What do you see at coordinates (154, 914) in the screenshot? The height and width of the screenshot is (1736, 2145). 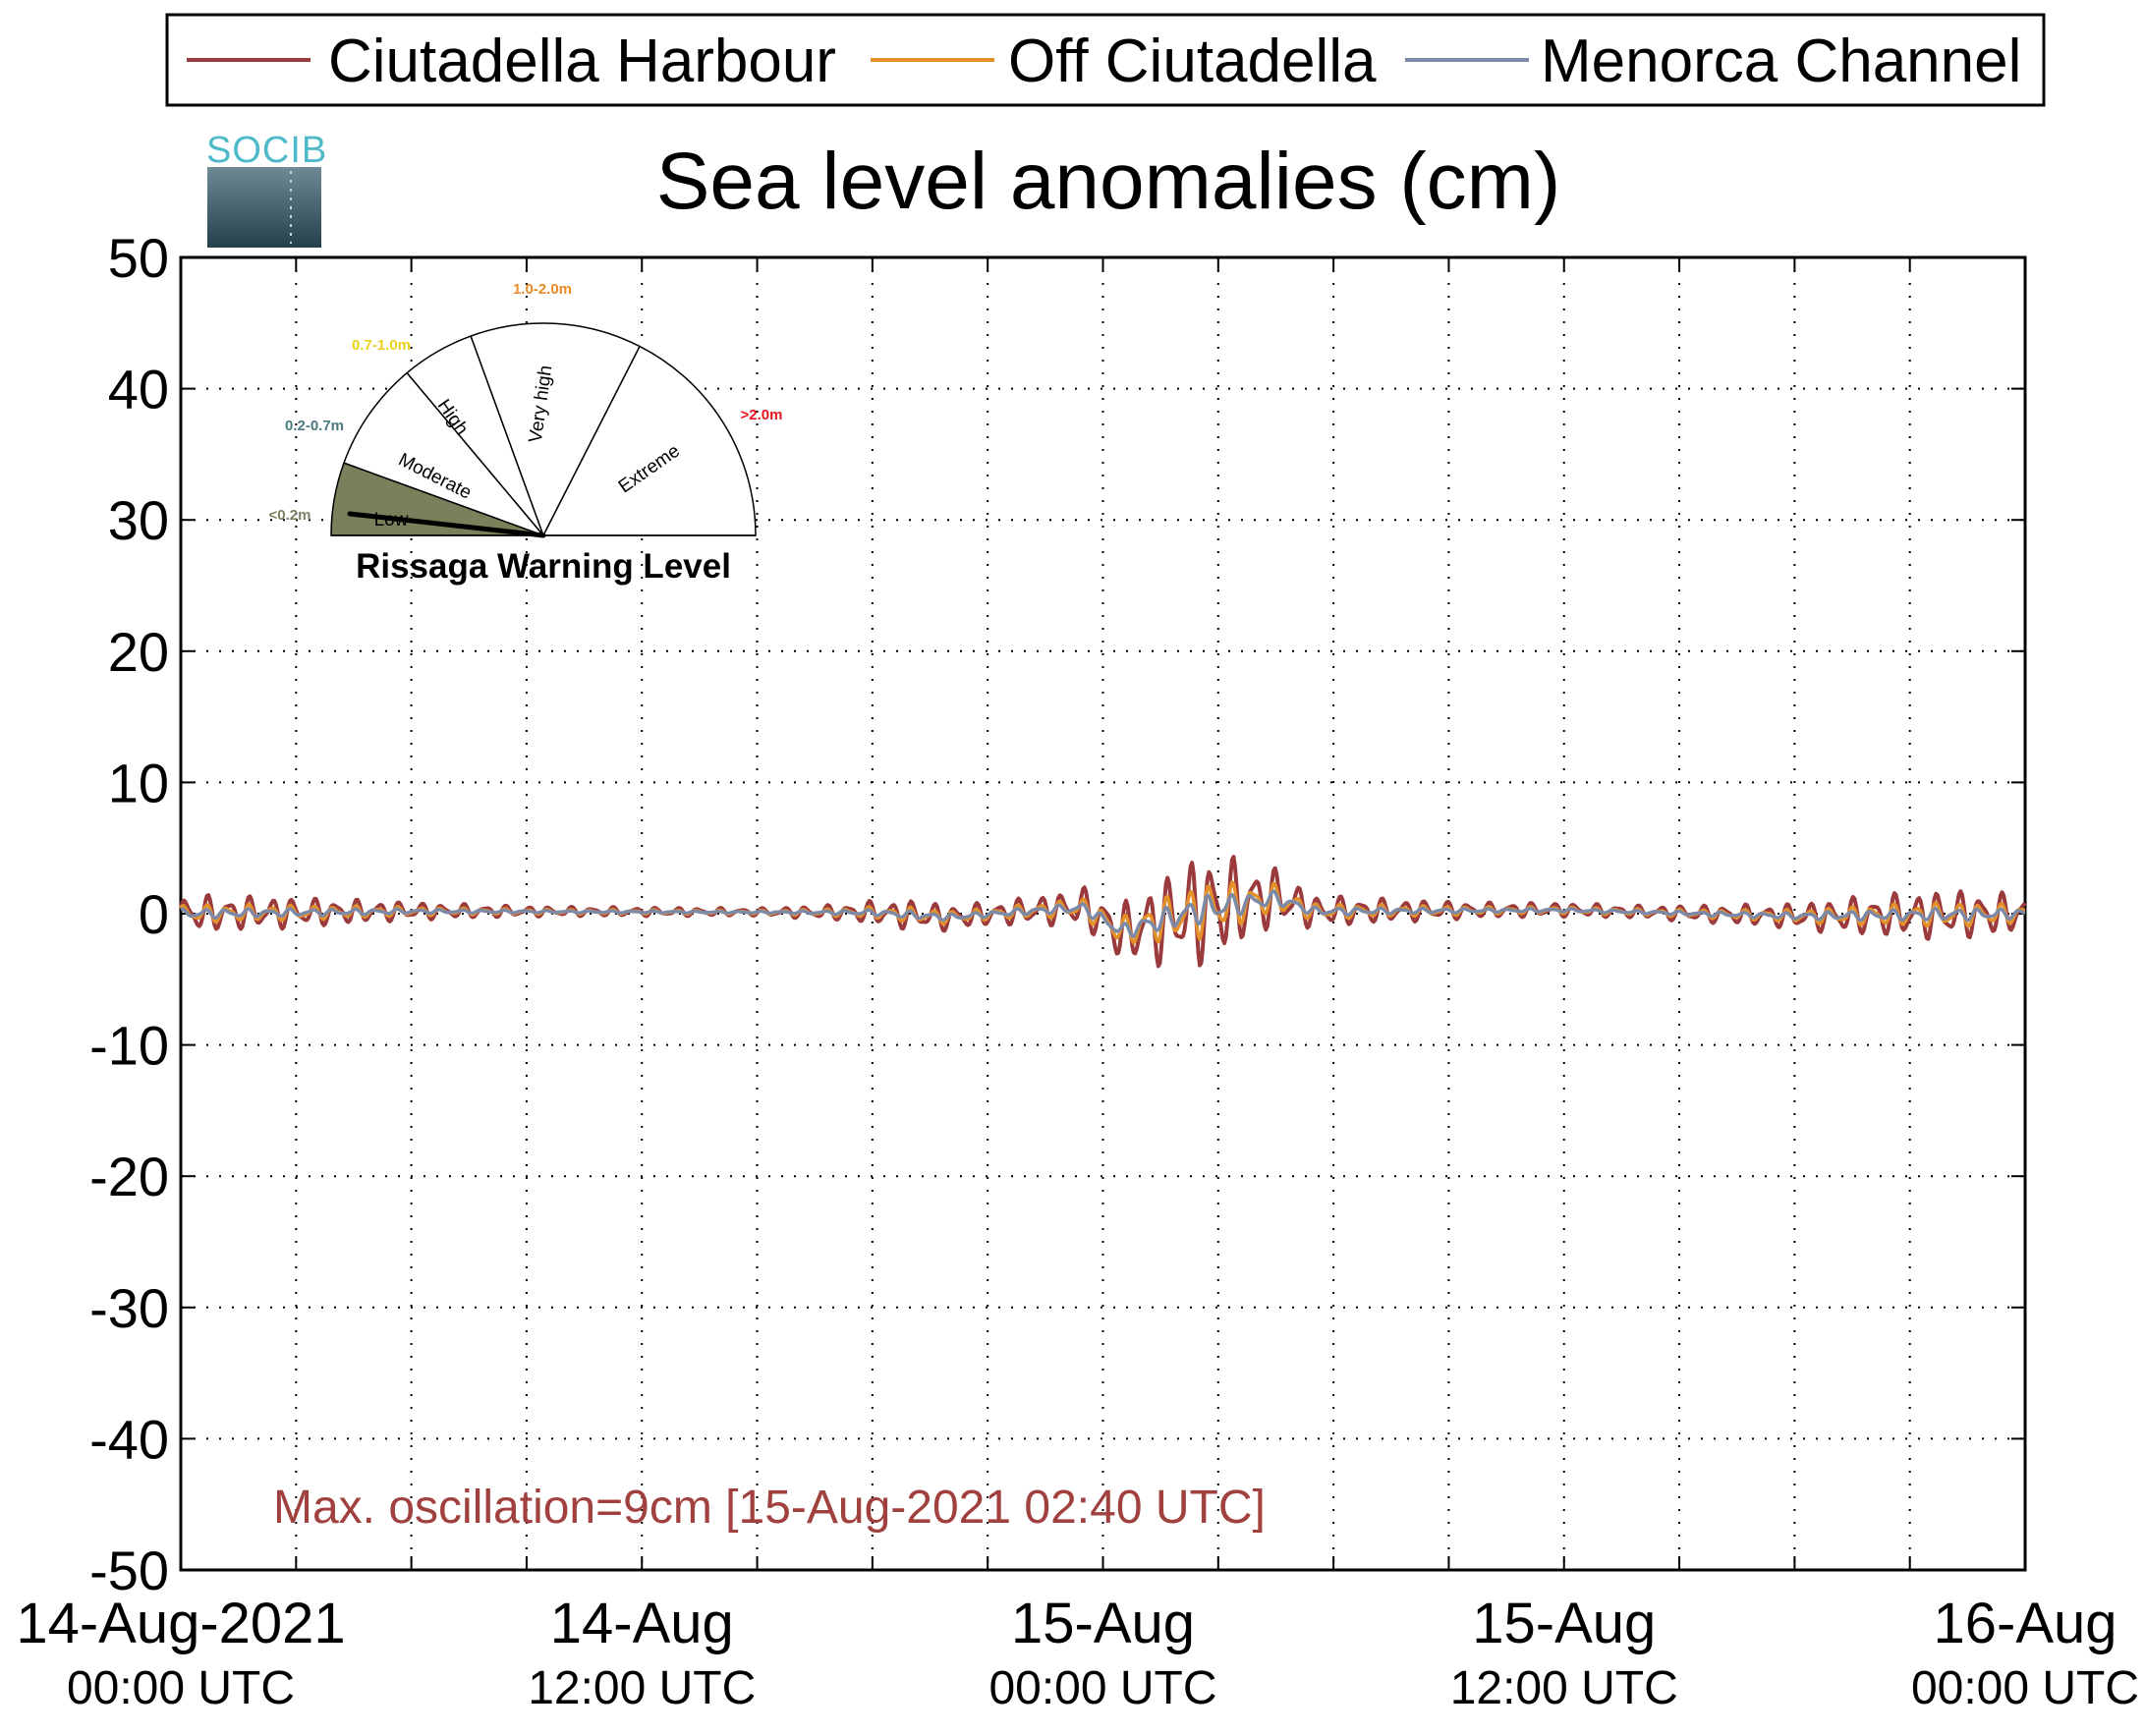 I see `y-tick-label: 0` at bounding box center [154, 914].